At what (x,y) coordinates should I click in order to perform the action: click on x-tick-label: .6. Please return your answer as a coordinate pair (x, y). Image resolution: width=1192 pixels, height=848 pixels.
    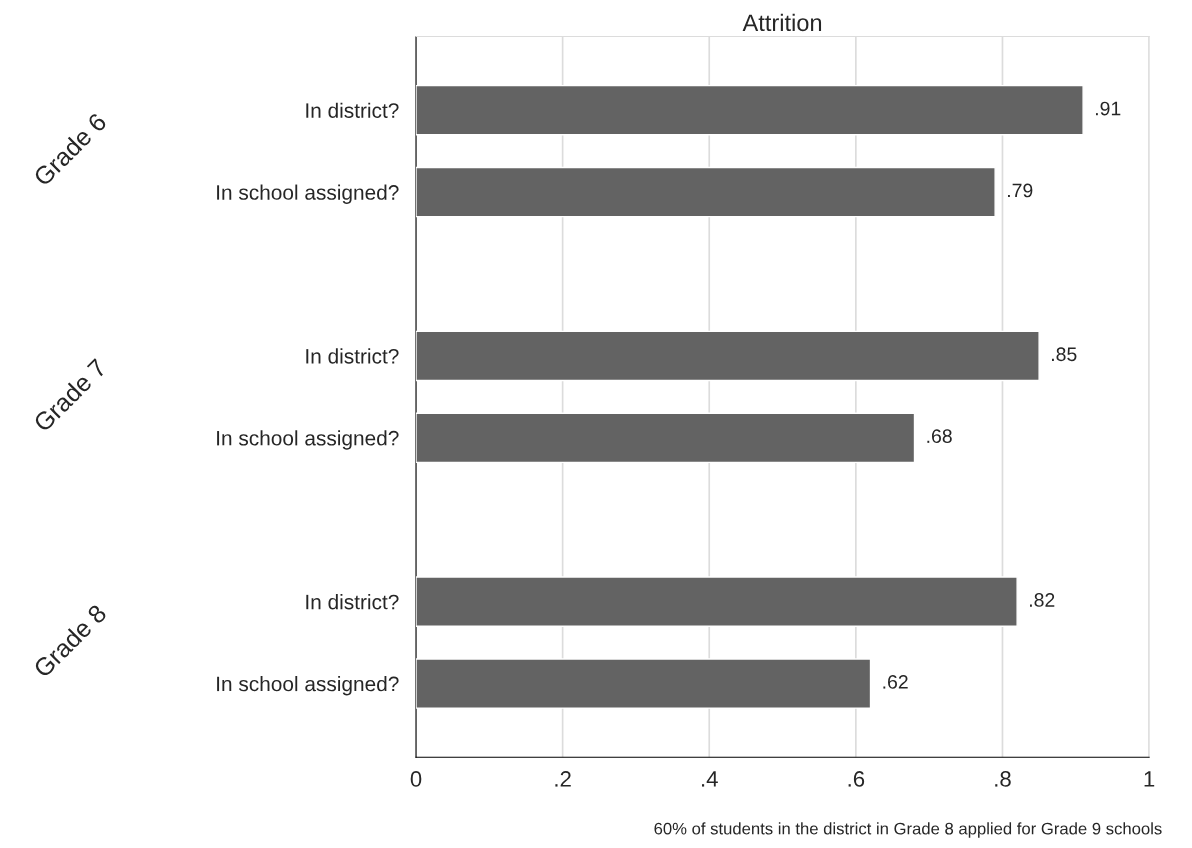
    Looking at the image, I should click on (856, 779).